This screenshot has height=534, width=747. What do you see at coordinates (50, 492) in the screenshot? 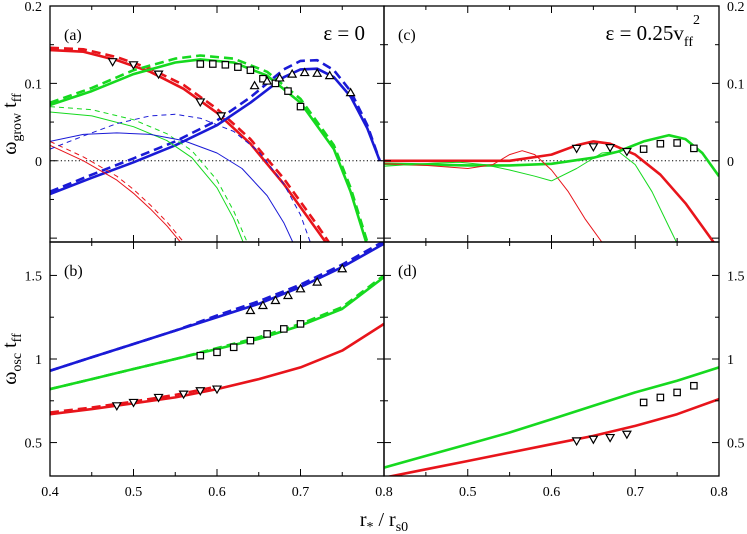
I see `x-tick-label-b: 0.4` at bounding box center [50, 492].